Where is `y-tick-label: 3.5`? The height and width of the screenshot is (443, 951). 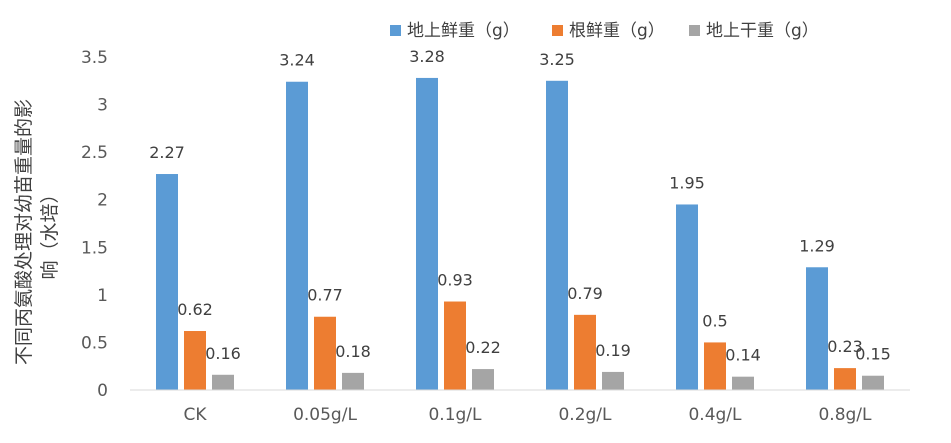 y-tick-label: 3.5 is located at coordinates (94, 58).